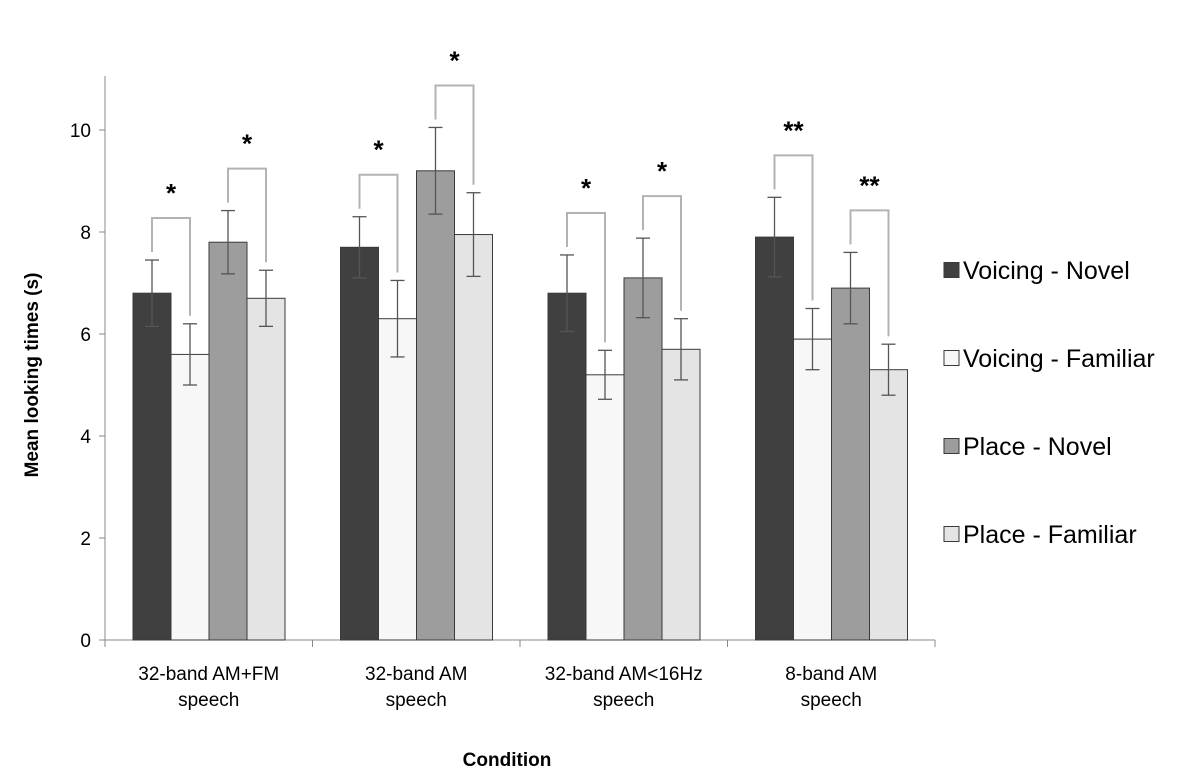 This screenshot has width=1194, height=776. I want to click on legend-label: Voicing - Novel, so click(1046, 271).